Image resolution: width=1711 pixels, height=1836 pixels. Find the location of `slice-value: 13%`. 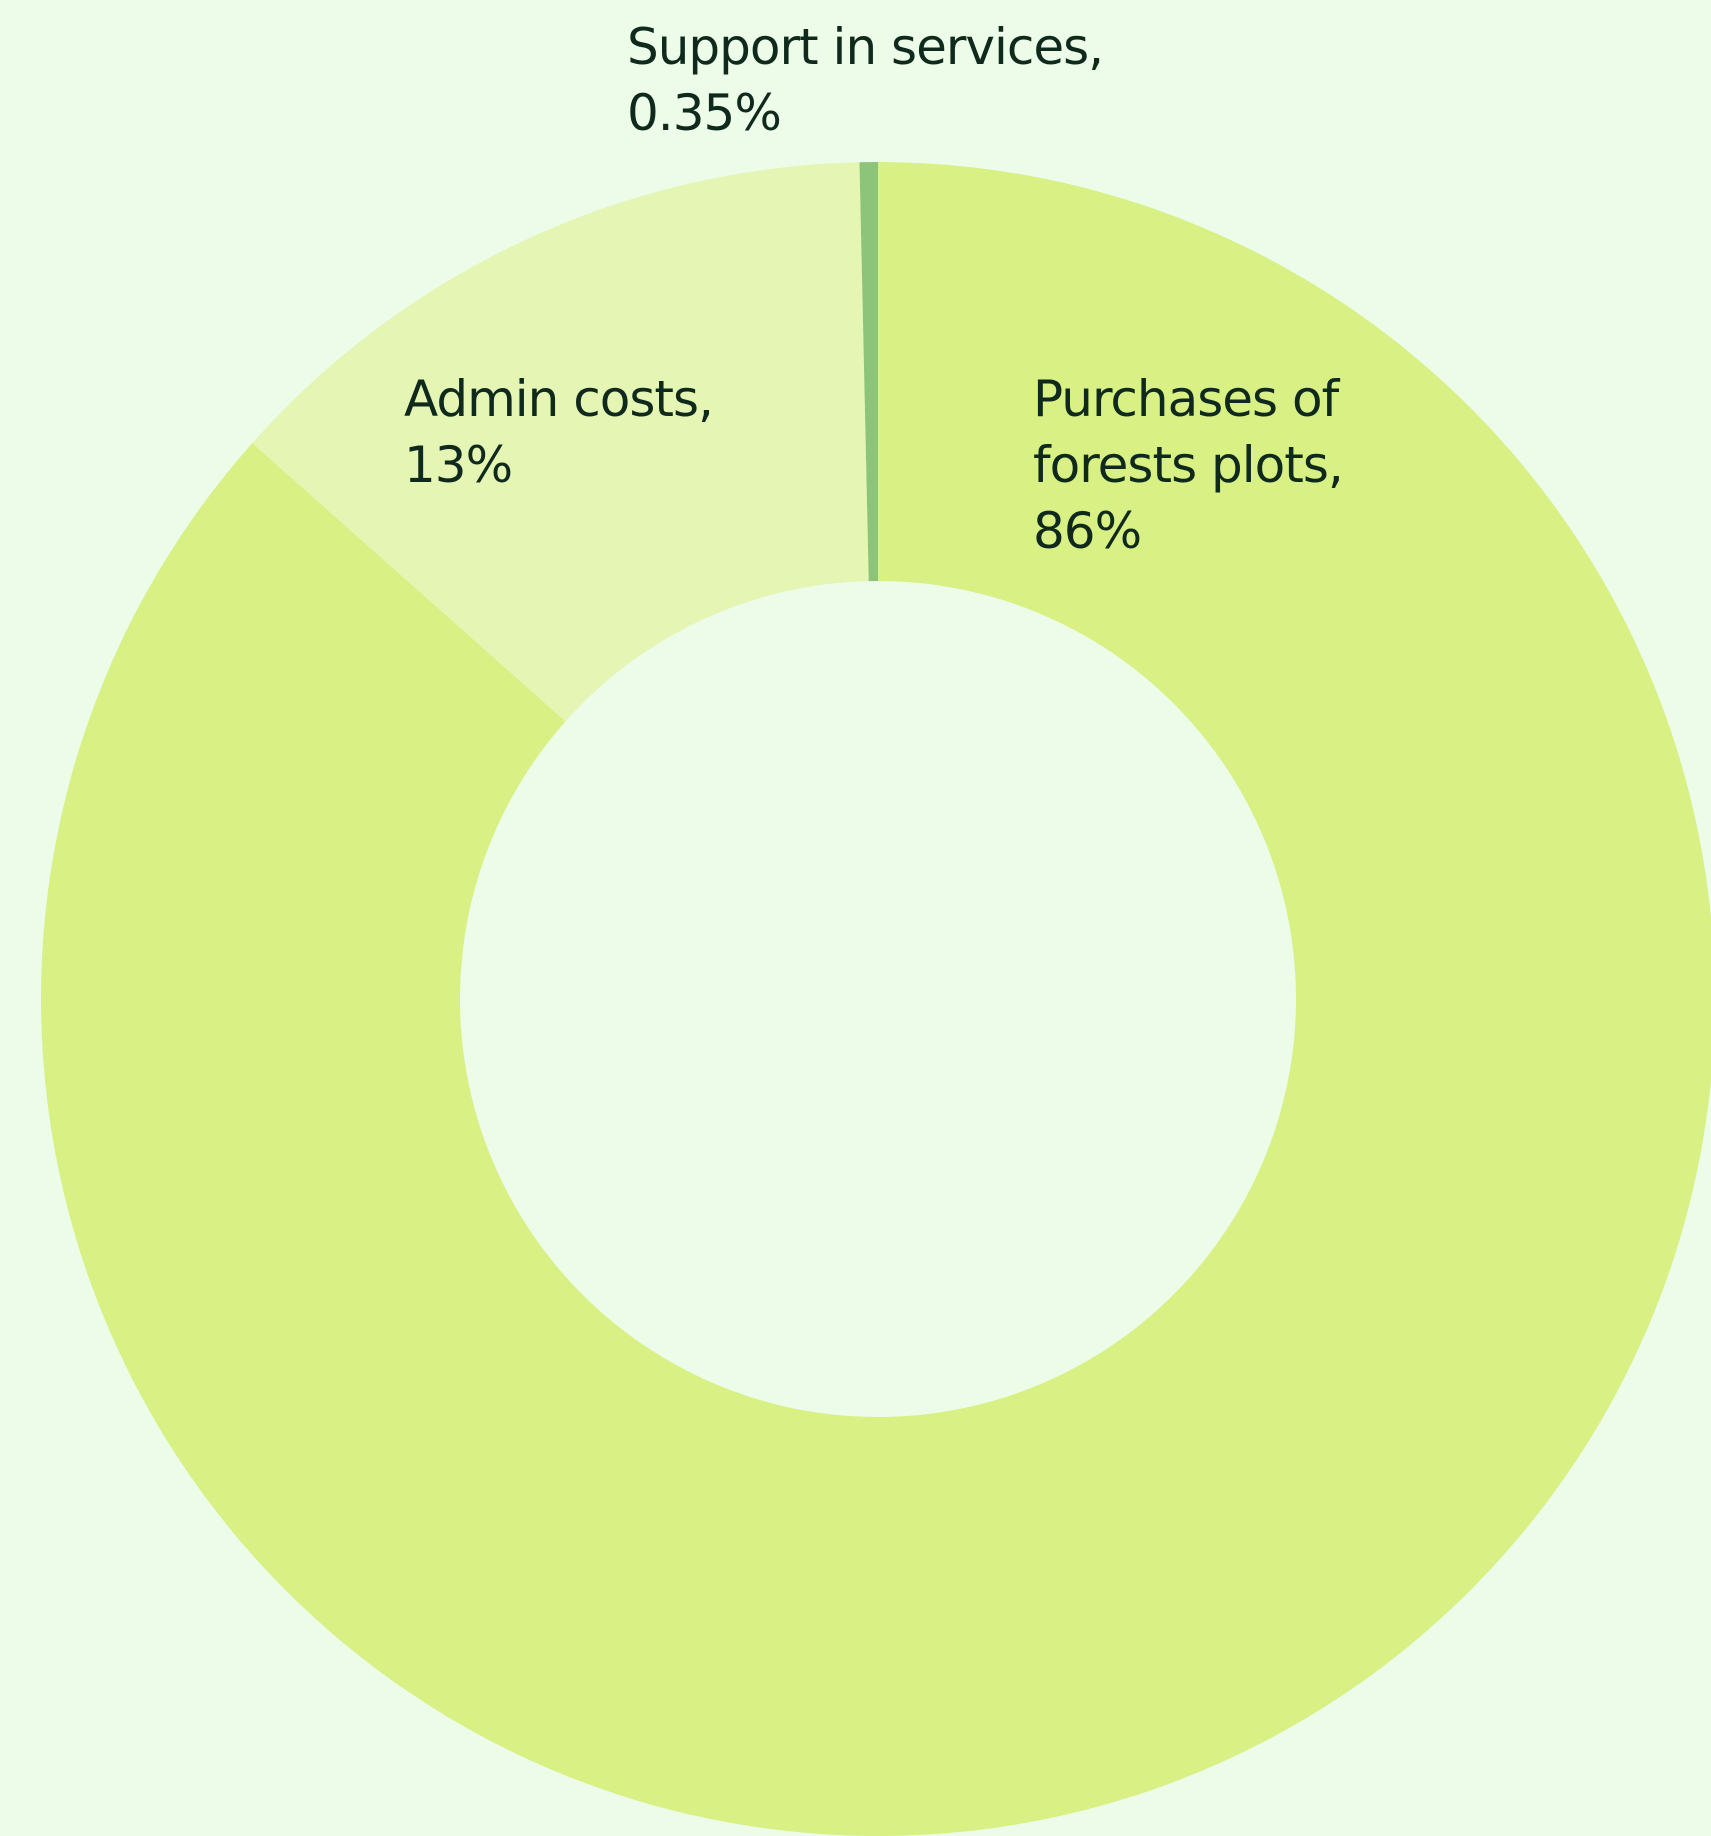

slice-value: 13% is located at coordinates (458, 465).